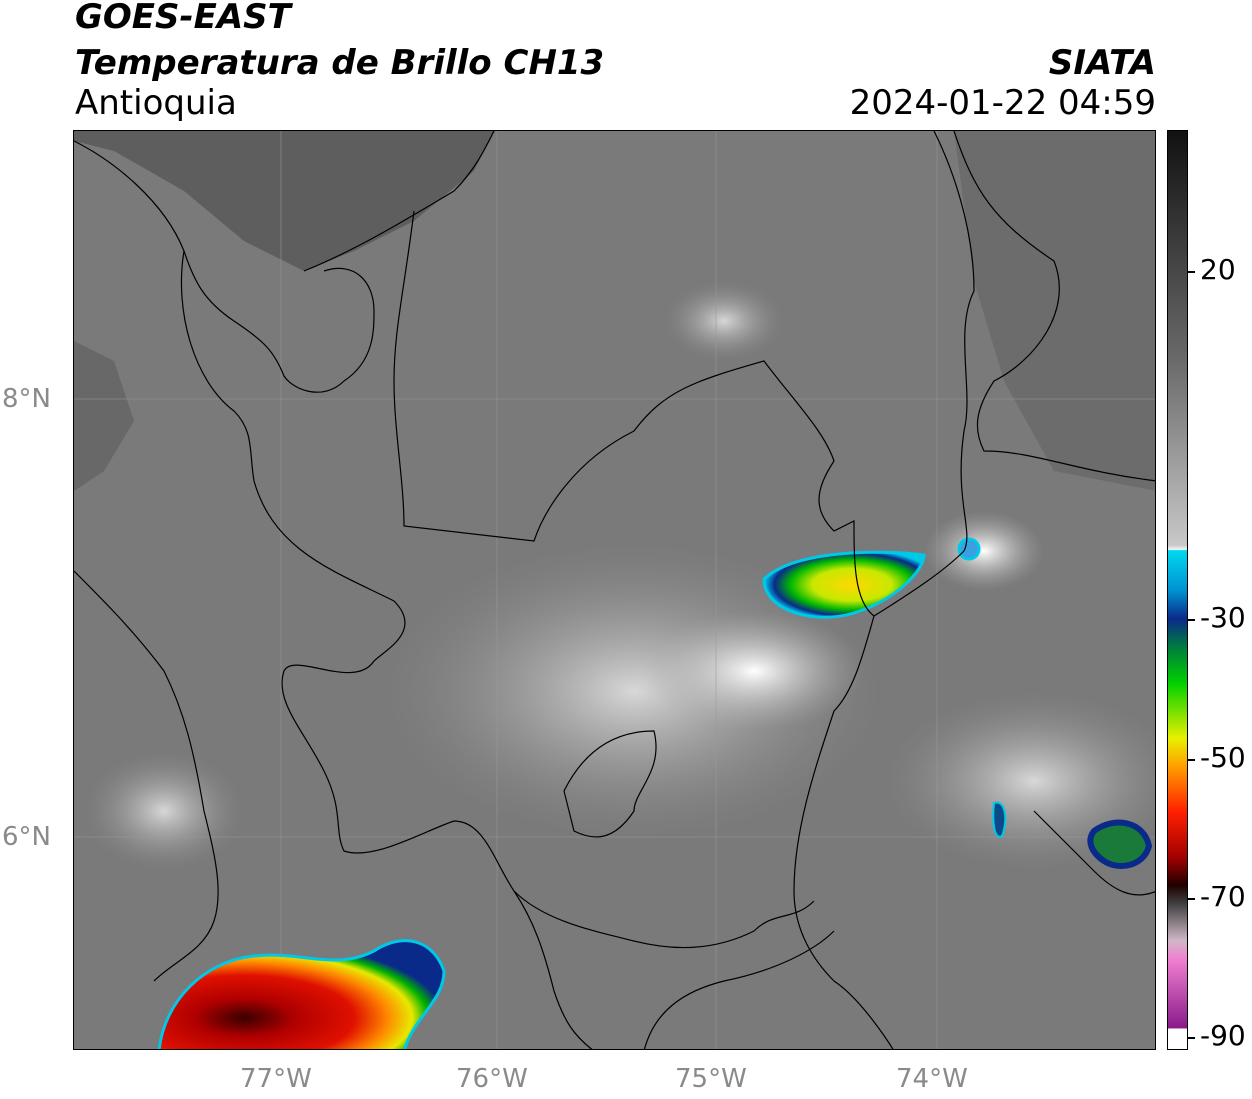 This screenshot has width=1252, height=1099. What do you see at coordinates (754, 671) in the screenshot?
I see `cloud-core` at bounding box center [754, 671].